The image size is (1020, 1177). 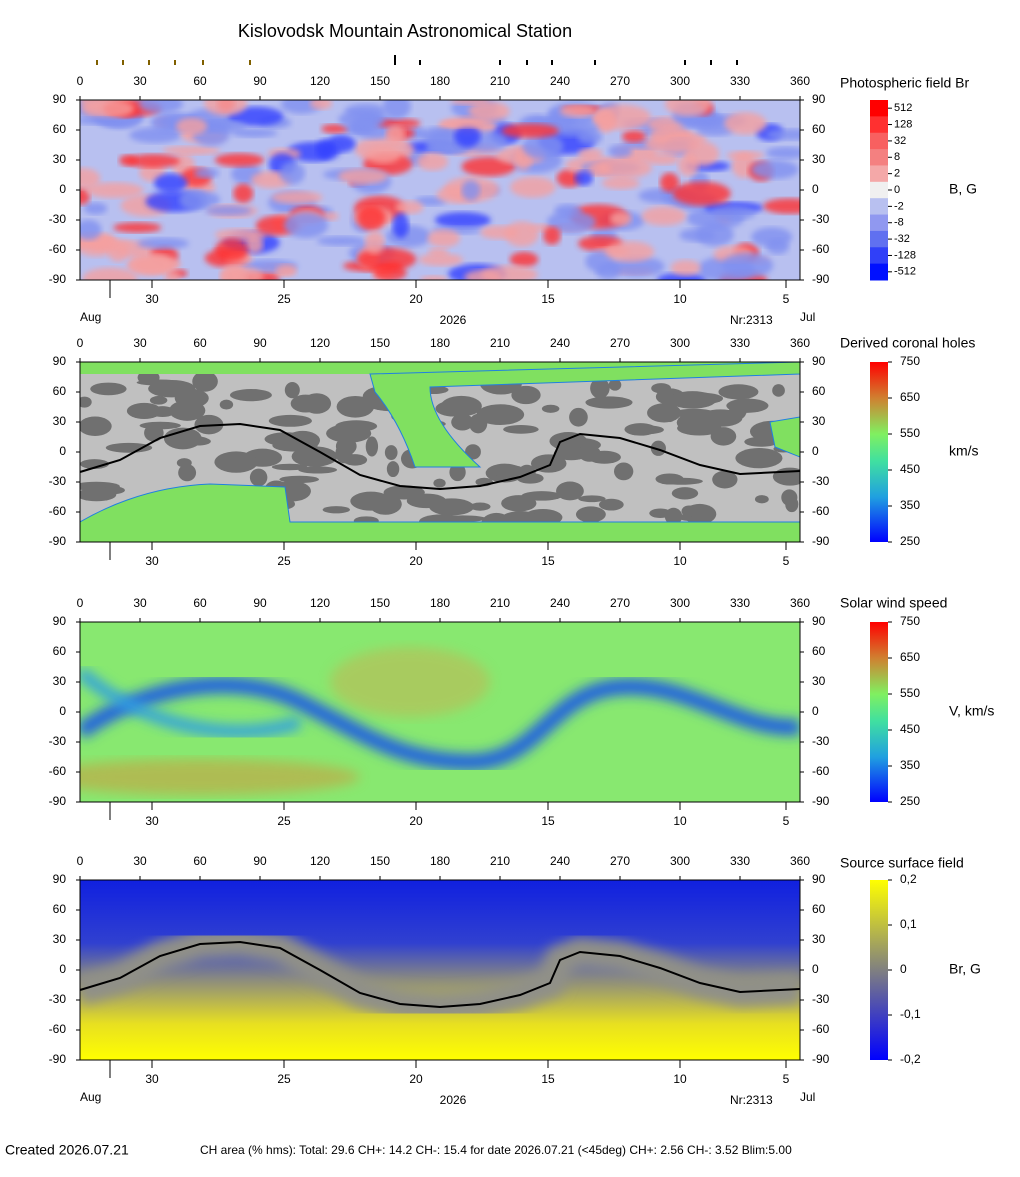 I want to click on month-left: Aug, so click(x=90, y=1097).